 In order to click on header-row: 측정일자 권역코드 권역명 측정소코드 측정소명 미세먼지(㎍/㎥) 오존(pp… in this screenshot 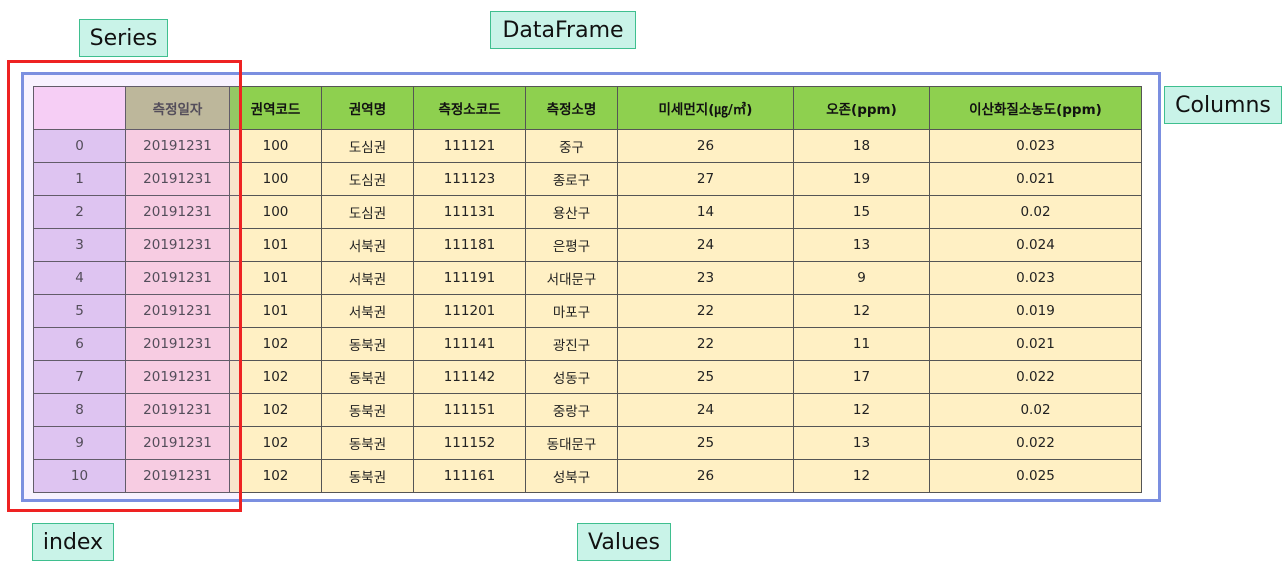, I will do `click(587, 108)`.